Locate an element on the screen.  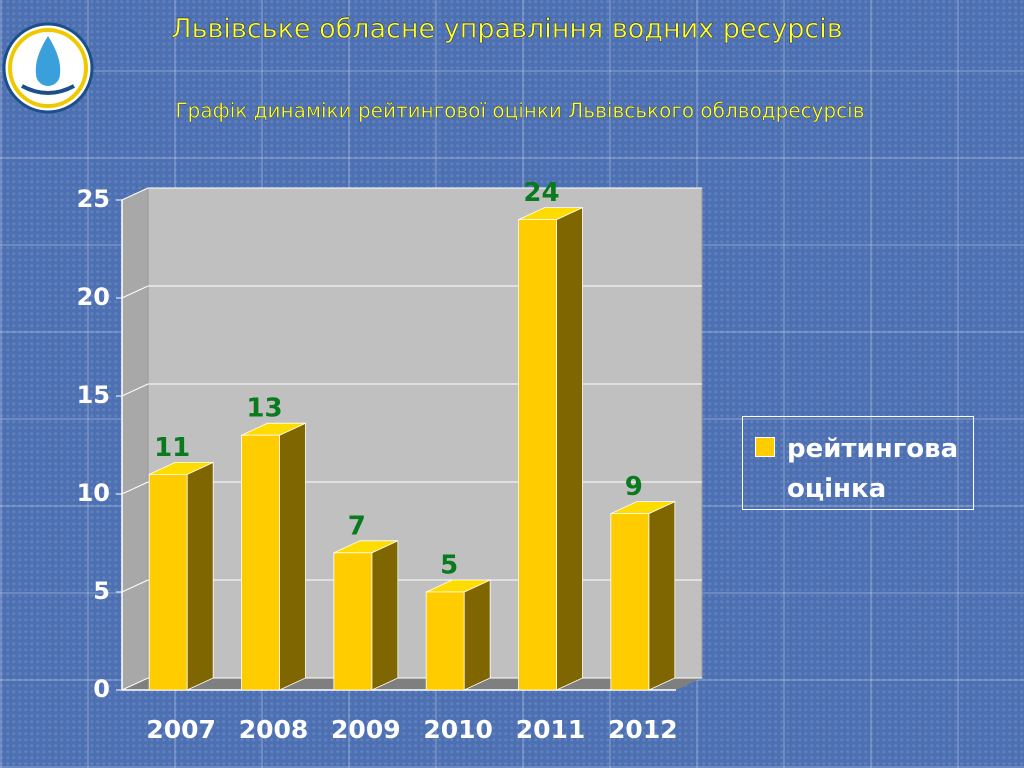
y-tick-label: 5 is located at coordinates (101, 591).